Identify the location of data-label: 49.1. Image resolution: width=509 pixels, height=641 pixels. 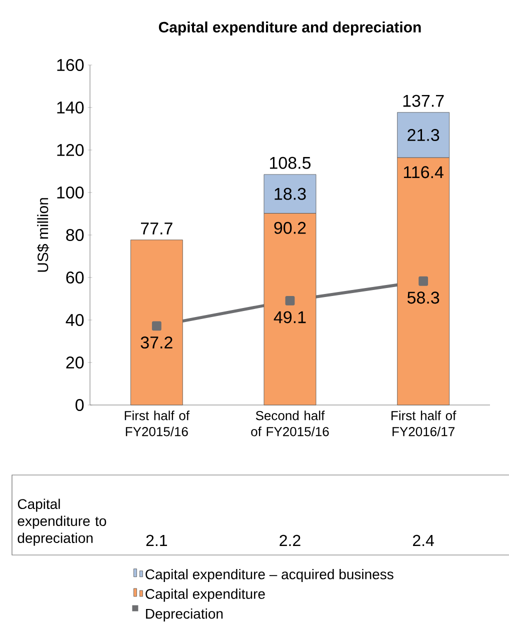
(290, 317).